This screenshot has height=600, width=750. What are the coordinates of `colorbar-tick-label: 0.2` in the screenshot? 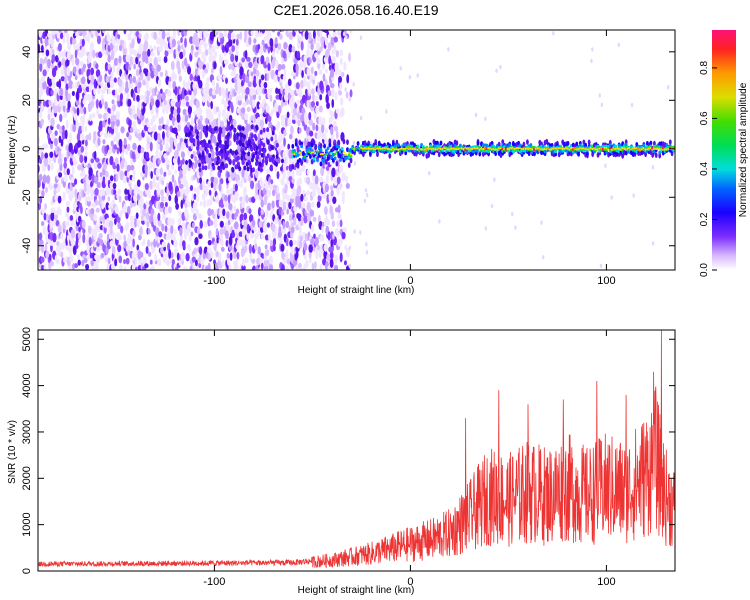 It's located at (704, 219).